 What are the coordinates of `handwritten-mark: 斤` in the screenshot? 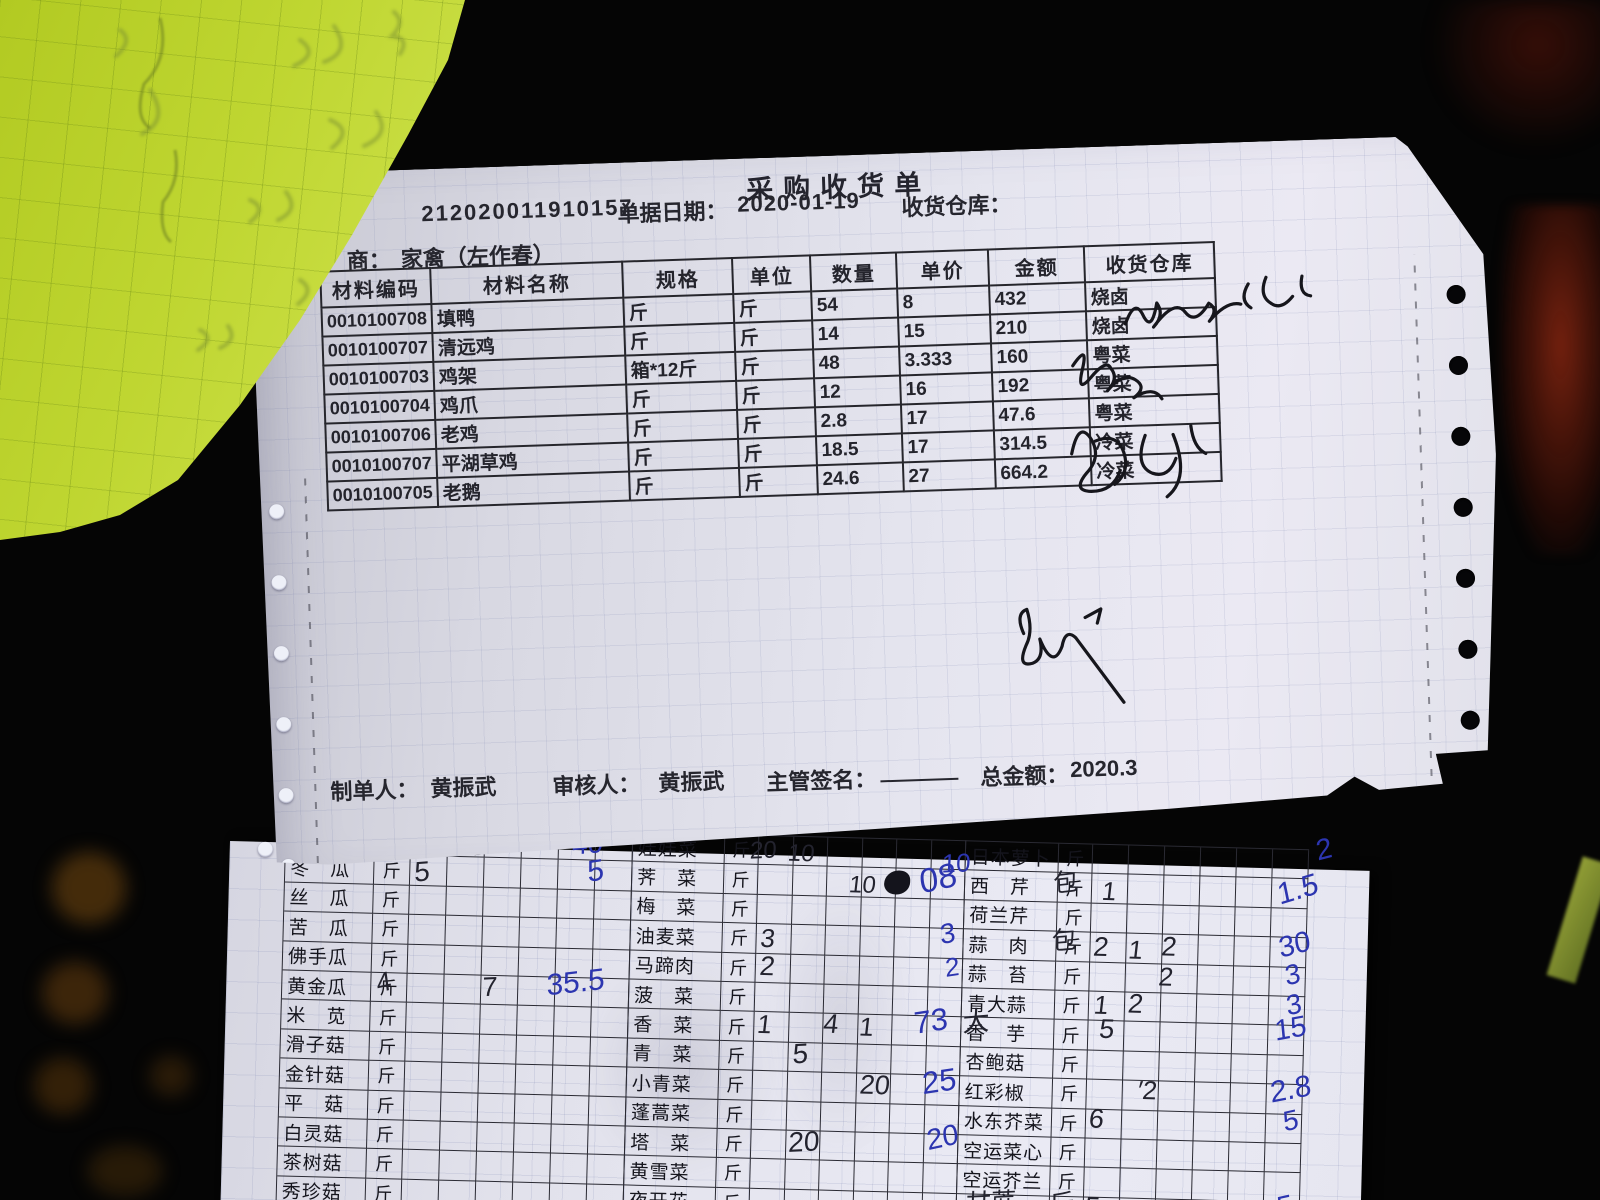 It's located at (1062, 1194).